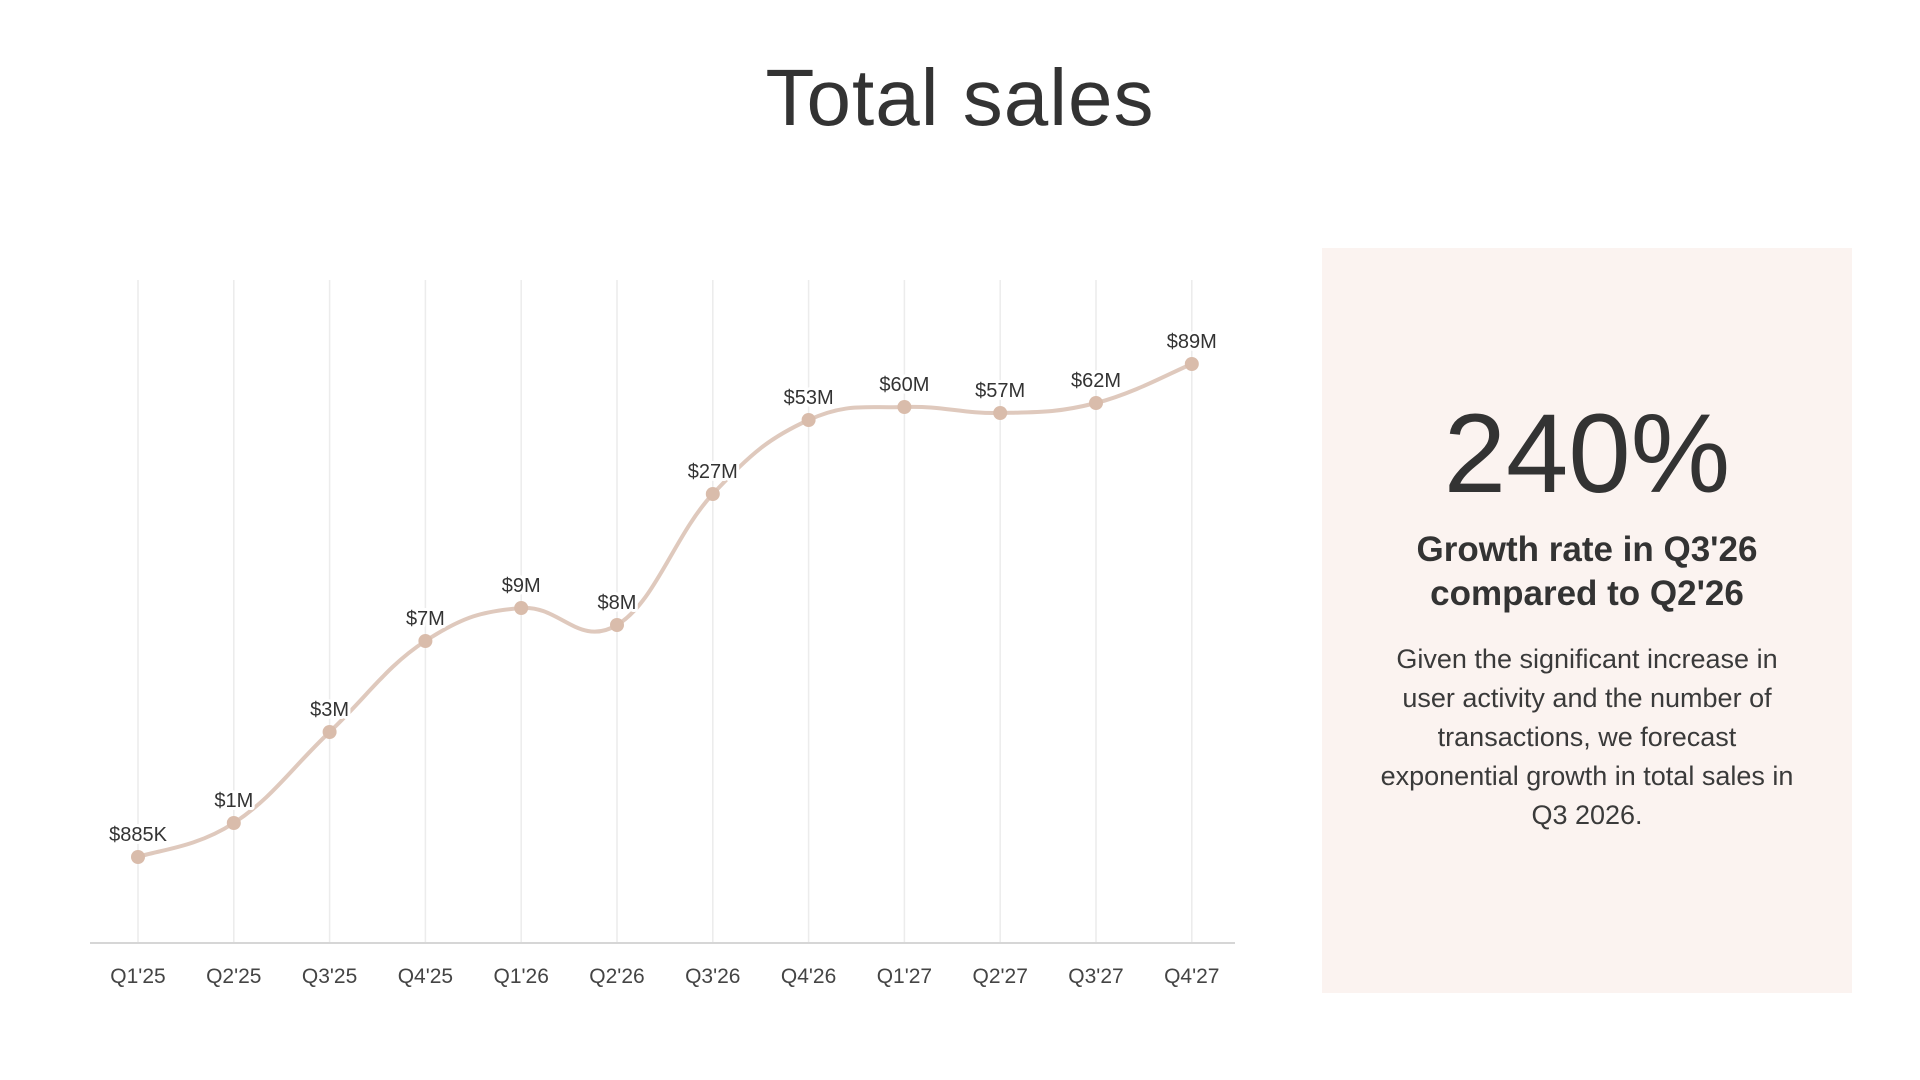  What do you see at coordinates (233, 976) in the screenshot?
I see `x-tick-label: Q2'25` at bounding box center [233, 976].